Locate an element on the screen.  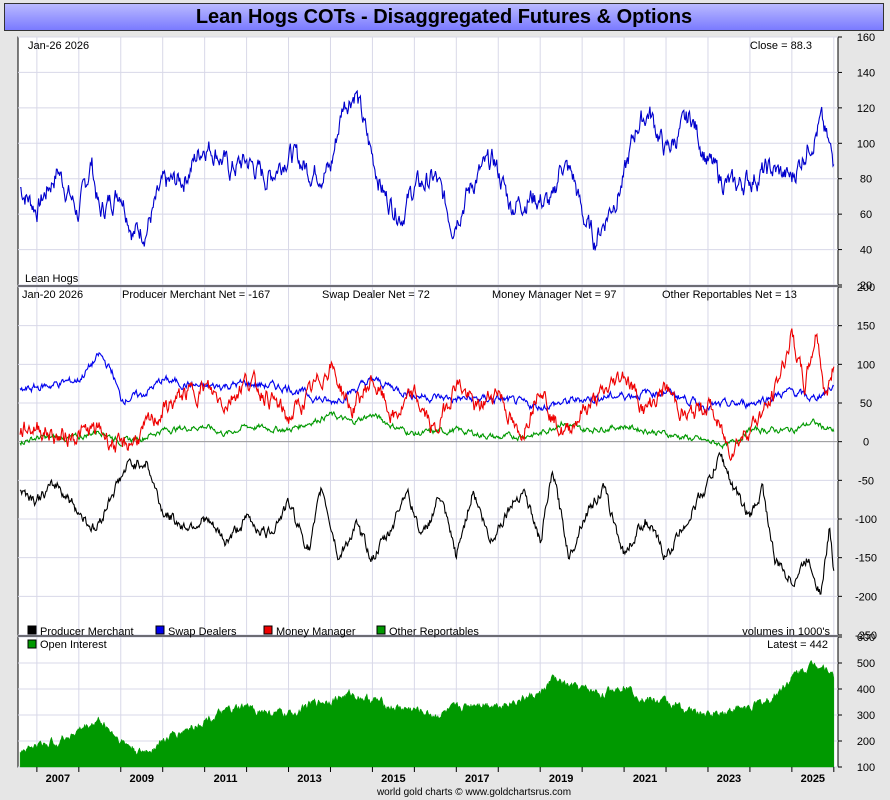
oi-latest-label: Latest = 442 is located at coordinates (797, 645).